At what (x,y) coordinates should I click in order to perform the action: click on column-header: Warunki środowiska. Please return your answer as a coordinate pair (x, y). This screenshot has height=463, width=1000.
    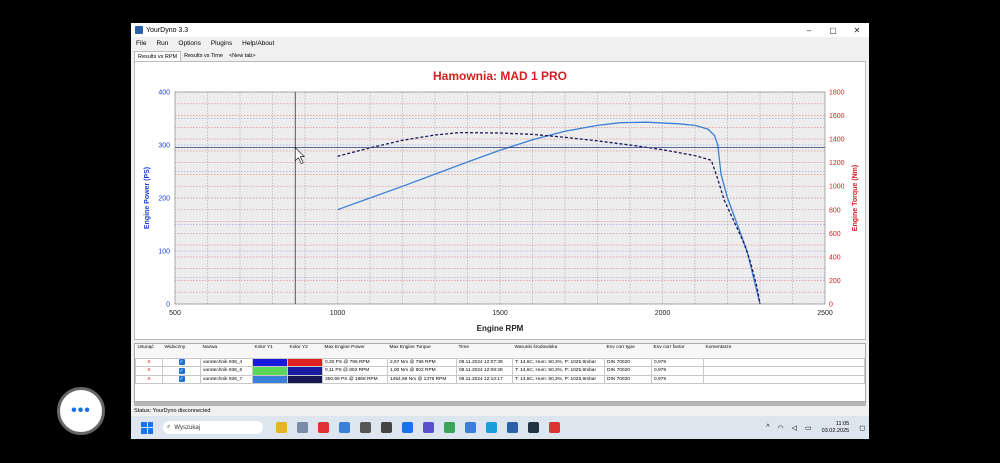
    Looking at the image, I should click on (558, 351).